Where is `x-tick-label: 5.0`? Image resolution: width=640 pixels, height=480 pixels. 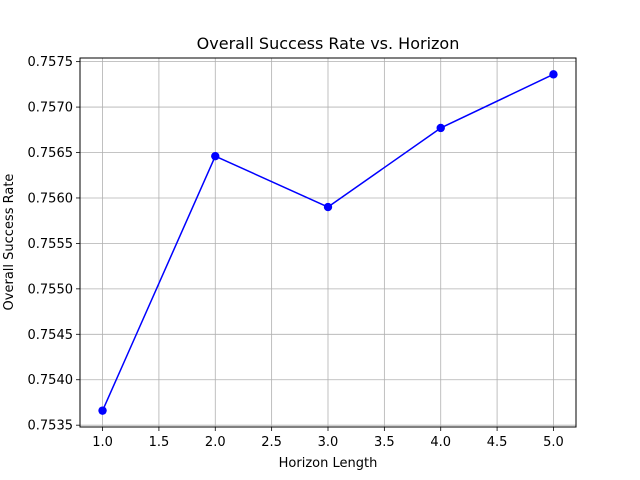 x-tick-label: 5.0 is located at coordinates (553, 442).